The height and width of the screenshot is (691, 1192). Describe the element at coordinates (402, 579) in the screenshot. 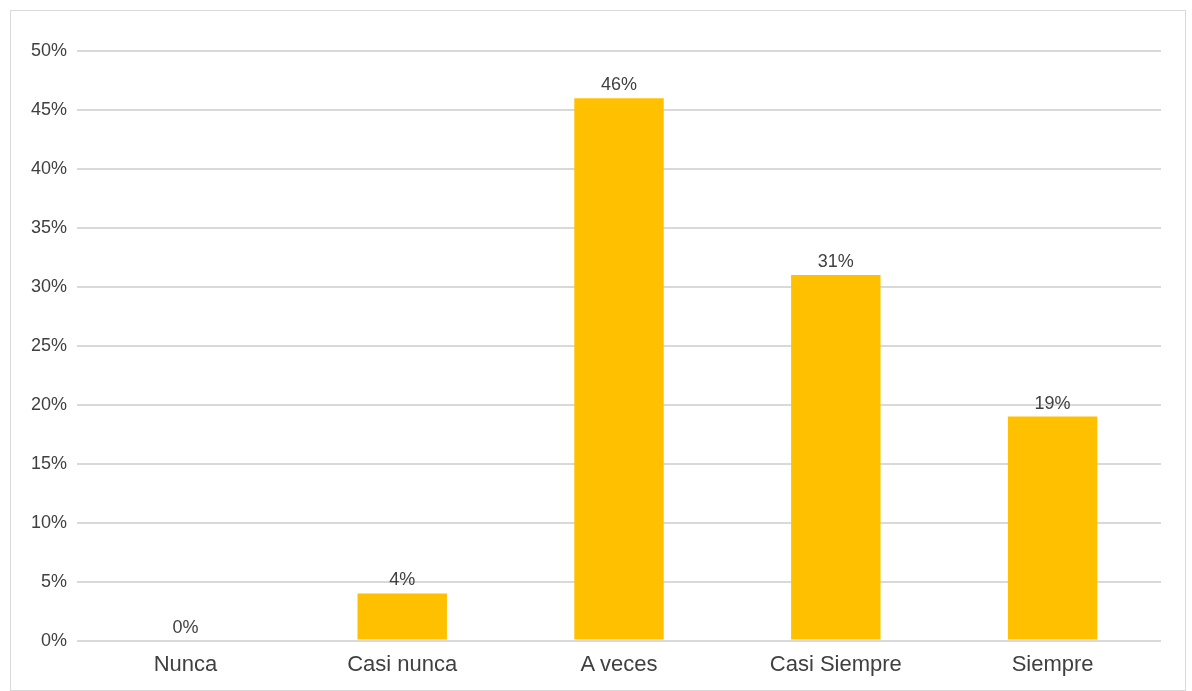

I see `data-label: 4%` at that location.